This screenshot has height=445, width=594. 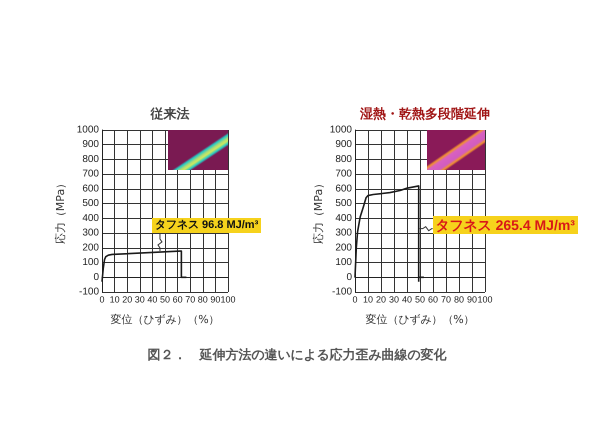 What do you see at coordinates (207, 225) in the screenshot?
I see `annotation: タフネス 96.8 MJ/m³` at bounding box center [207, 225].